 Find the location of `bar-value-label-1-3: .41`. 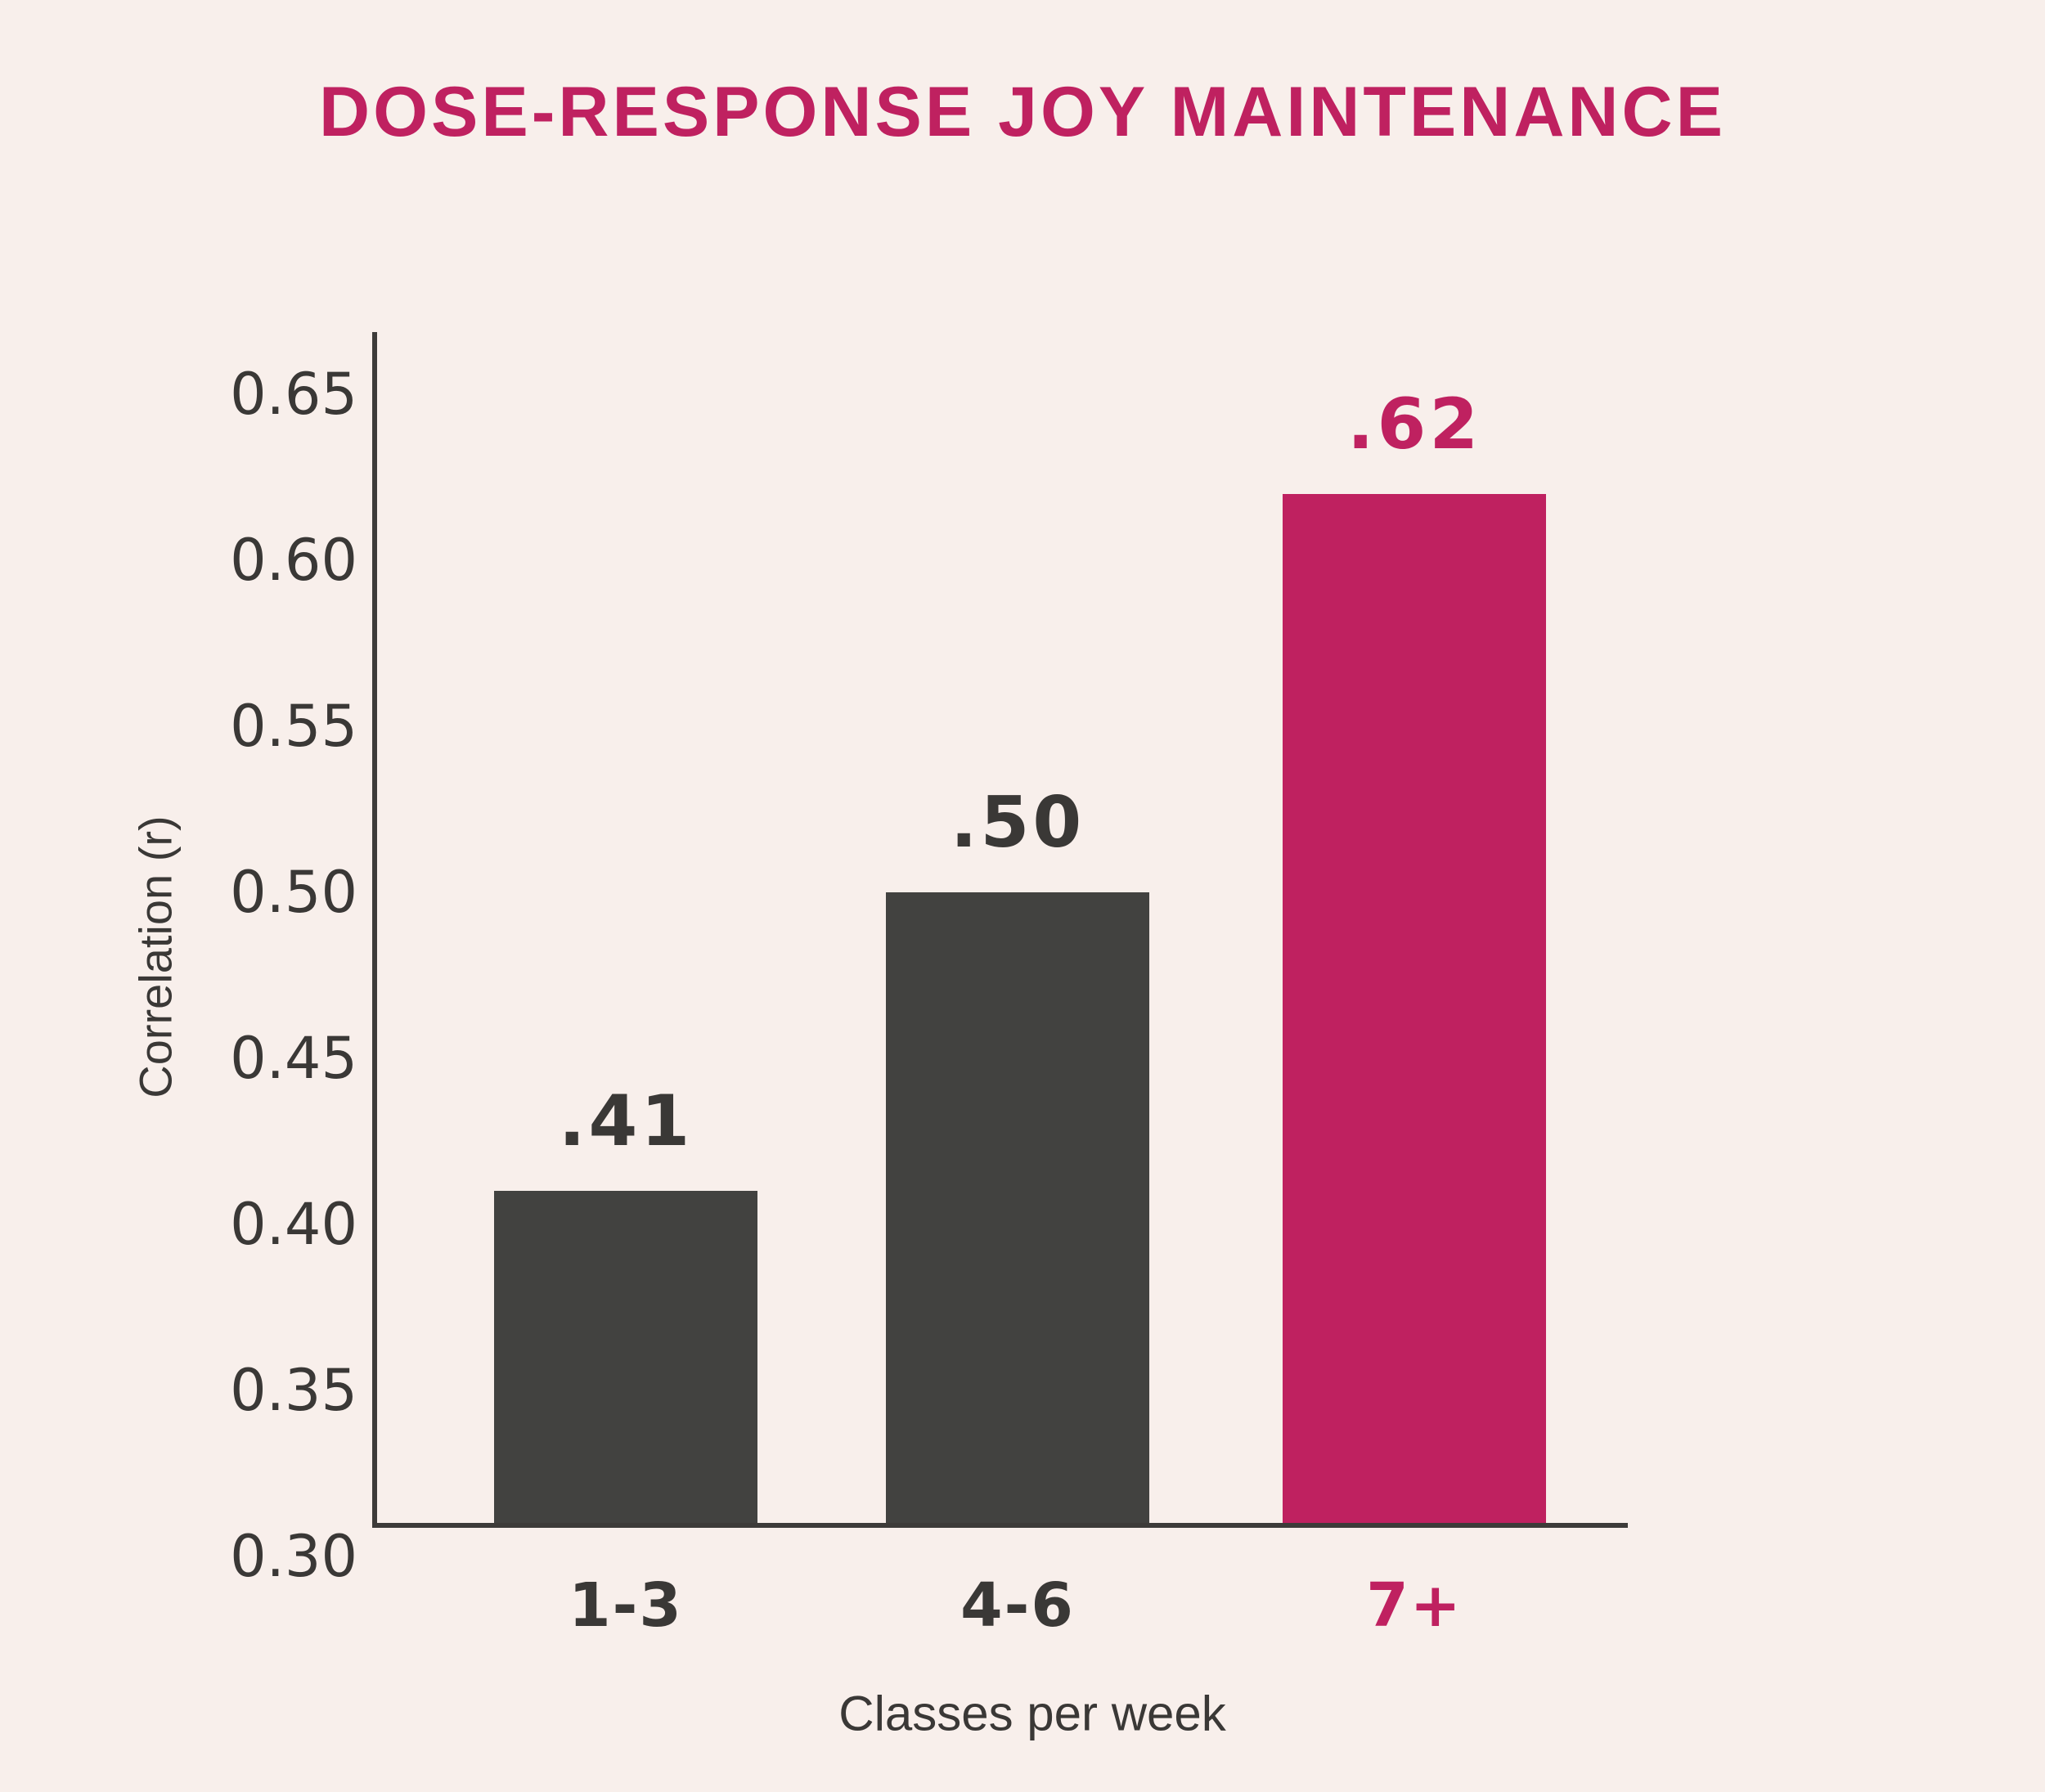

bar-value-label-1-3: .41 is located at coordinates (626, 1121).